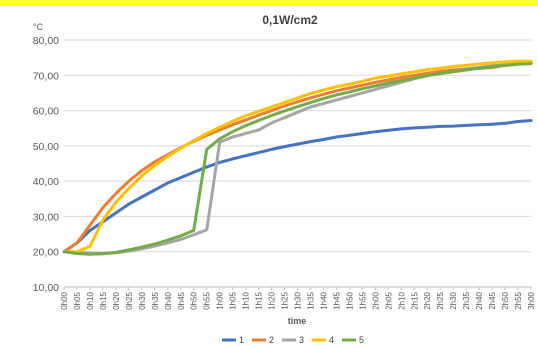  What do you see at coordinates (241, 340) in the screenshot?
I see `legend-label-1: 1` at bounding box center [241, 340].